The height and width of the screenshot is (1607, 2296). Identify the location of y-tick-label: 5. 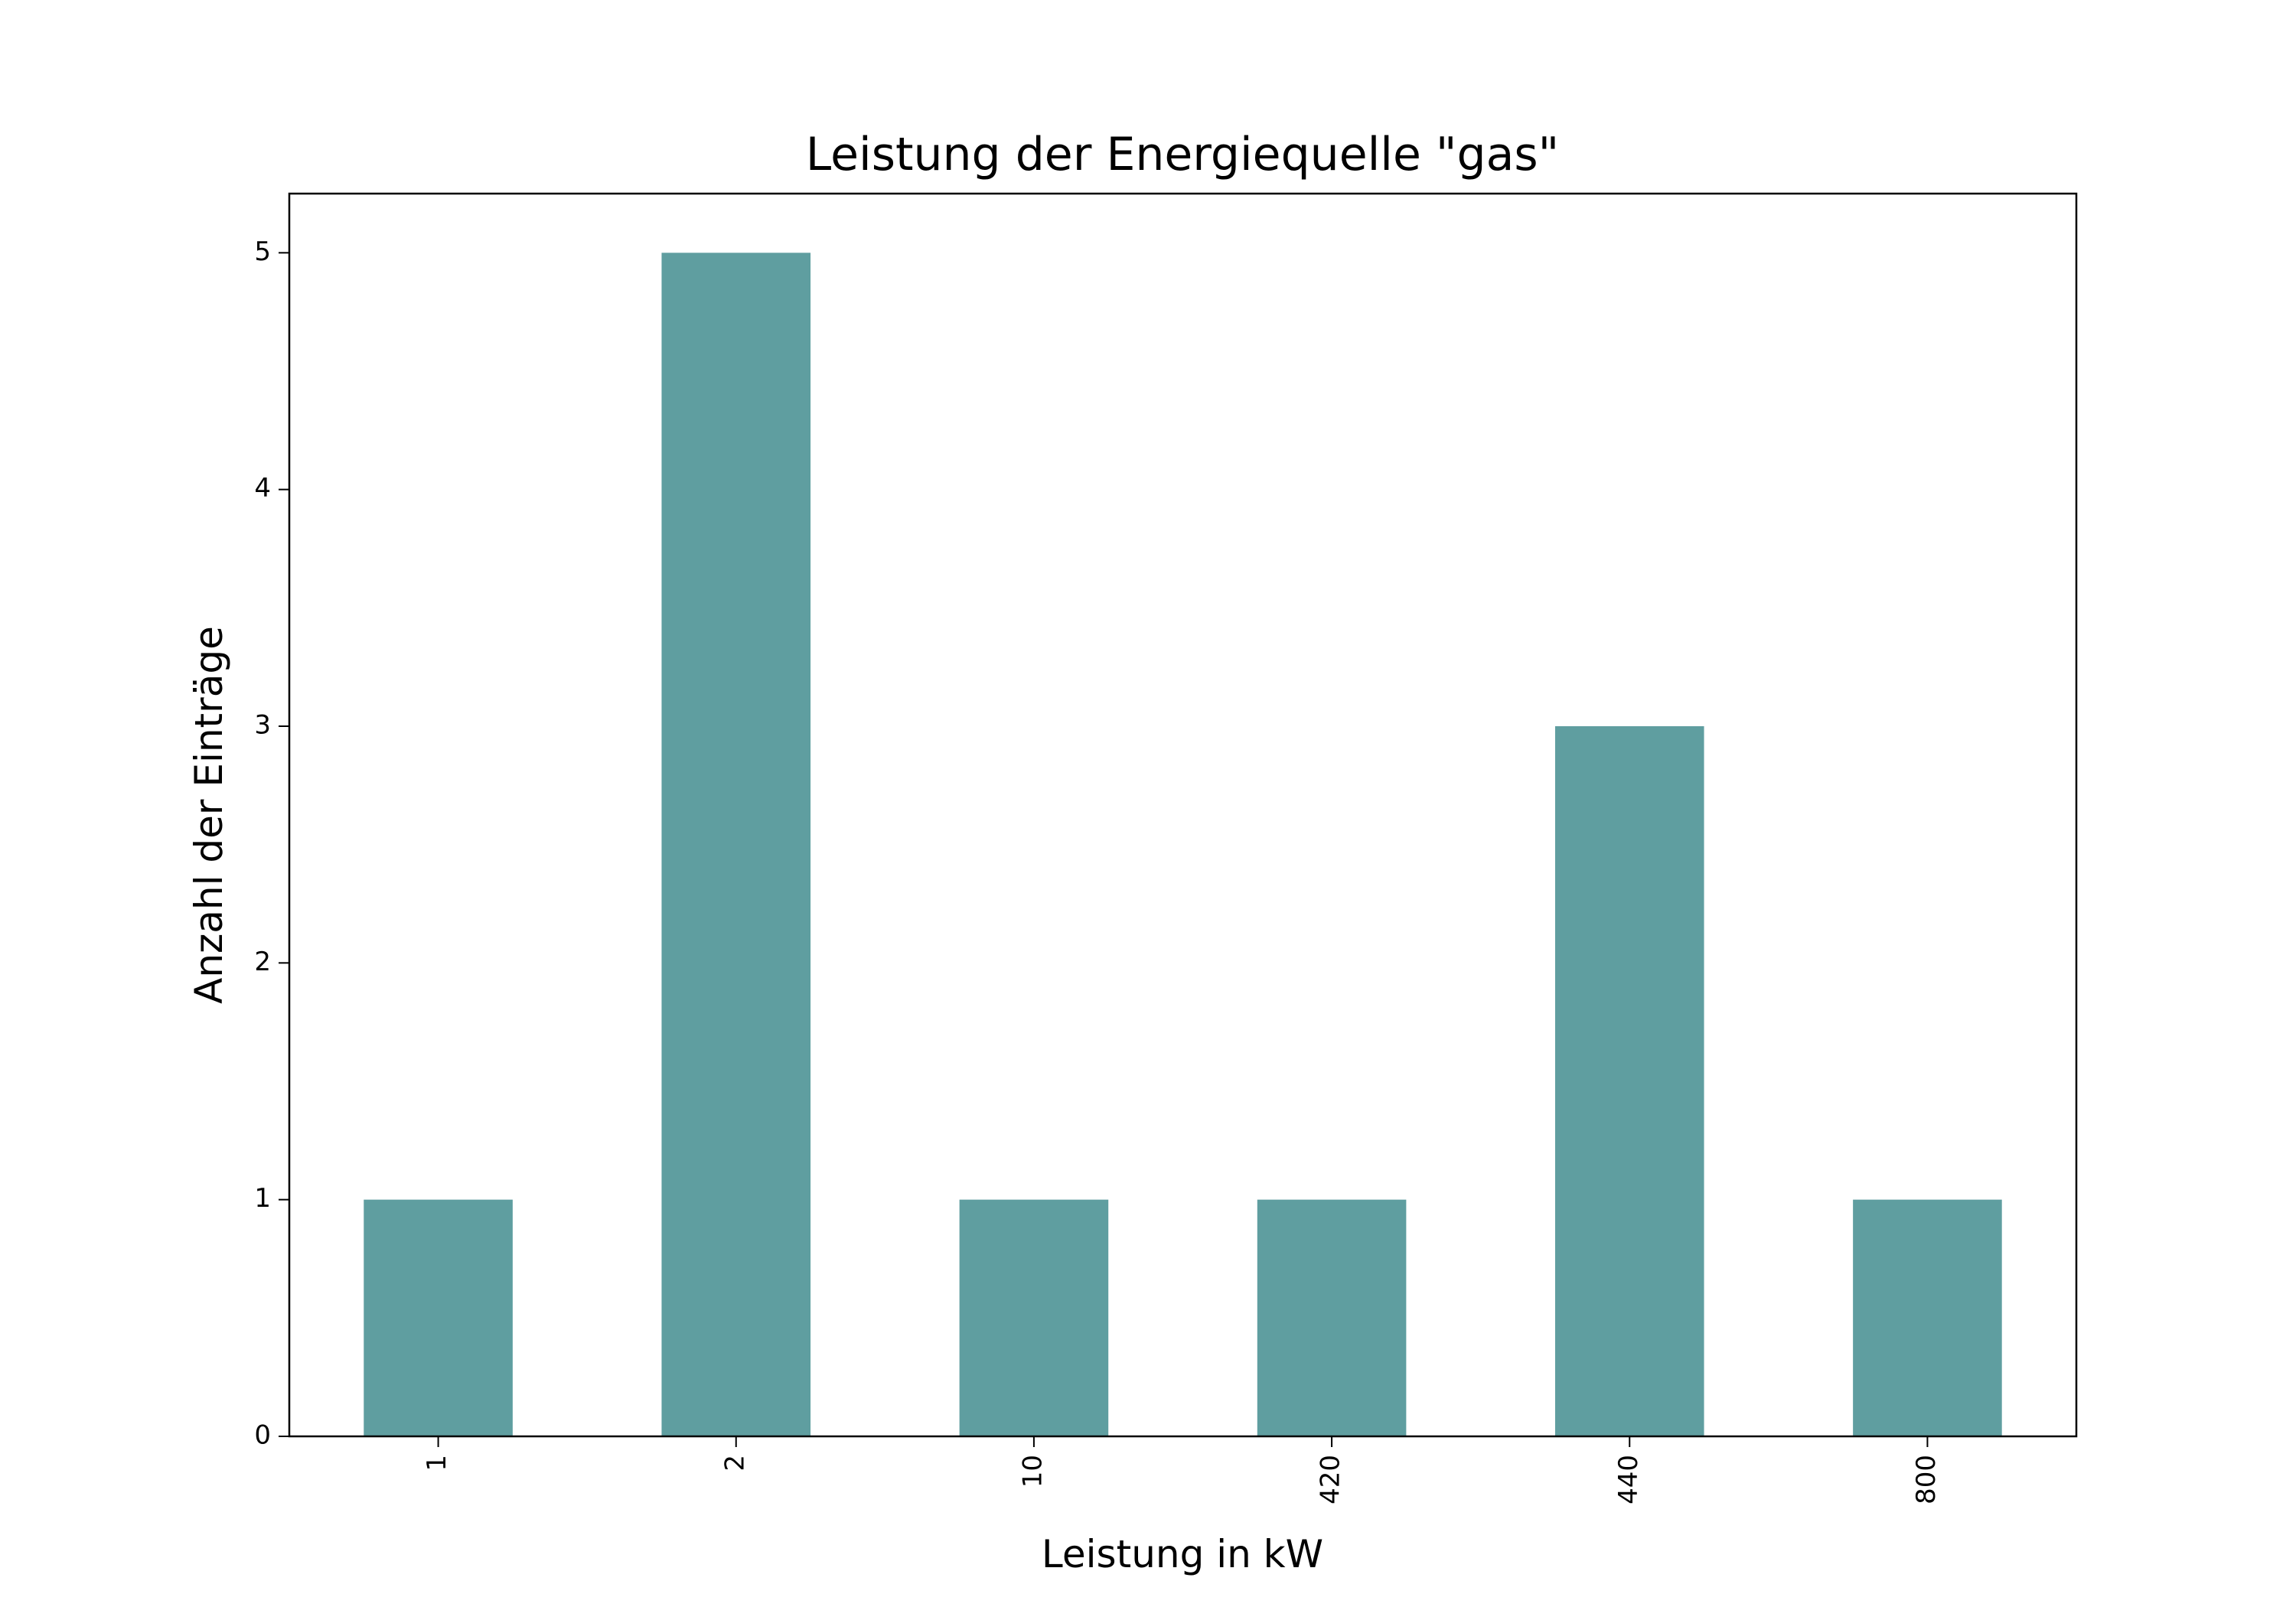
(262, 251).